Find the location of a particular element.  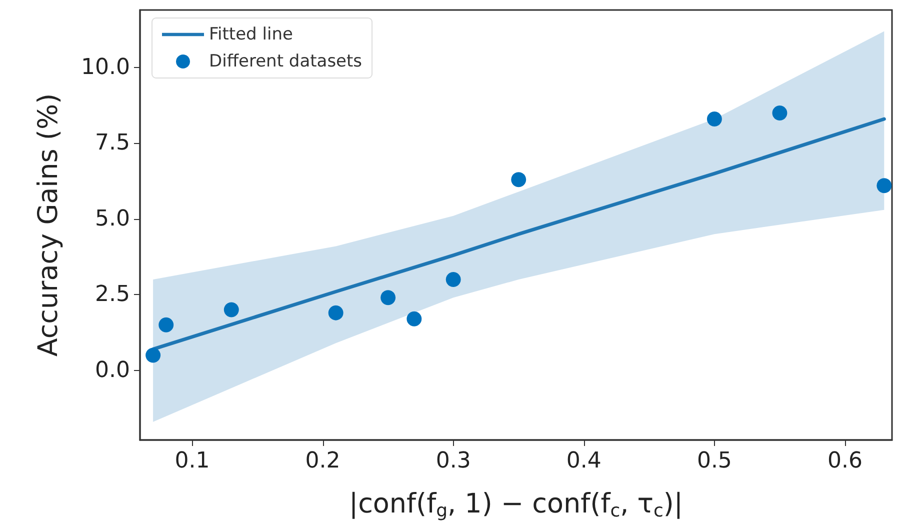

y-axis-title: Accuracy Gains (%) is located at coordinates (48, 225).